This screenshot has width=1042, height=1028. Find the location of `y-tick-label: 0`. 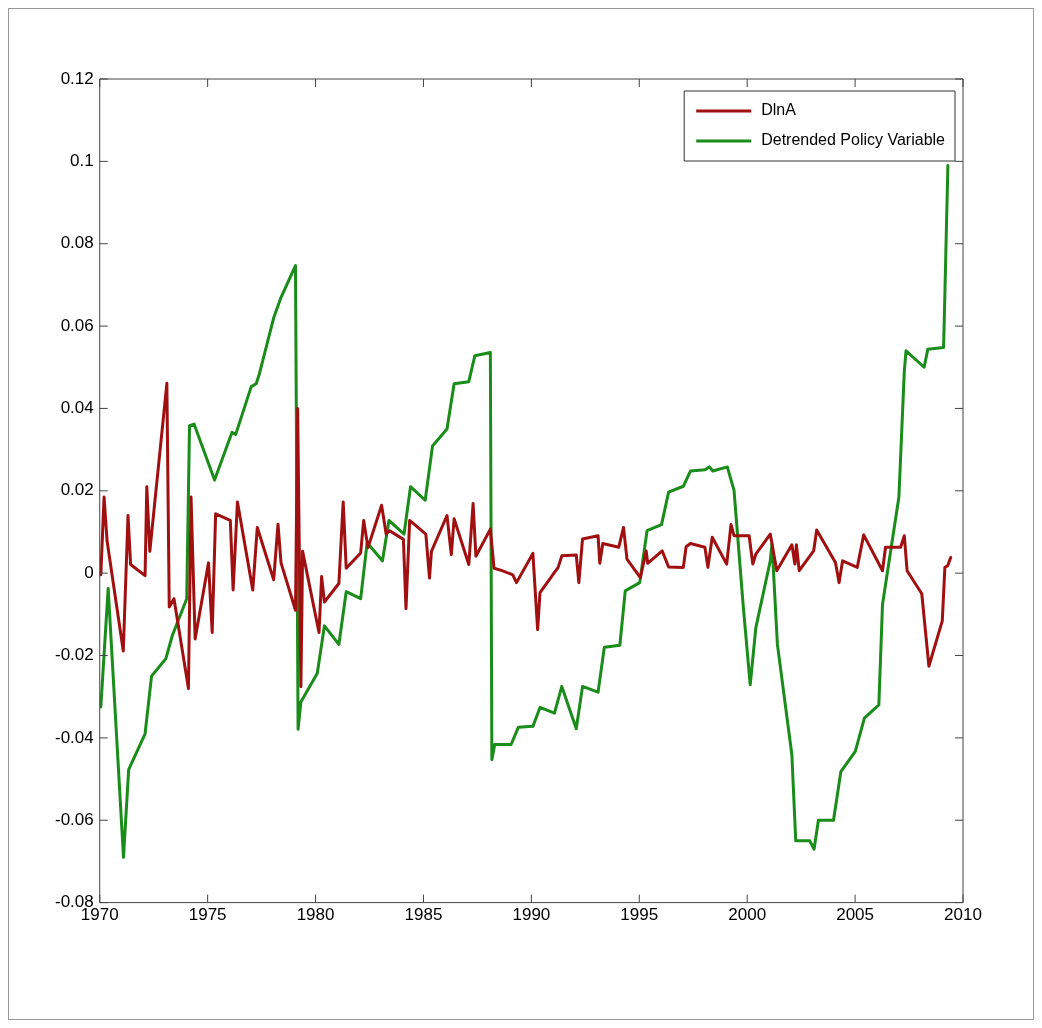

y-tick-label: 0 is located at coordinates (89, 572).